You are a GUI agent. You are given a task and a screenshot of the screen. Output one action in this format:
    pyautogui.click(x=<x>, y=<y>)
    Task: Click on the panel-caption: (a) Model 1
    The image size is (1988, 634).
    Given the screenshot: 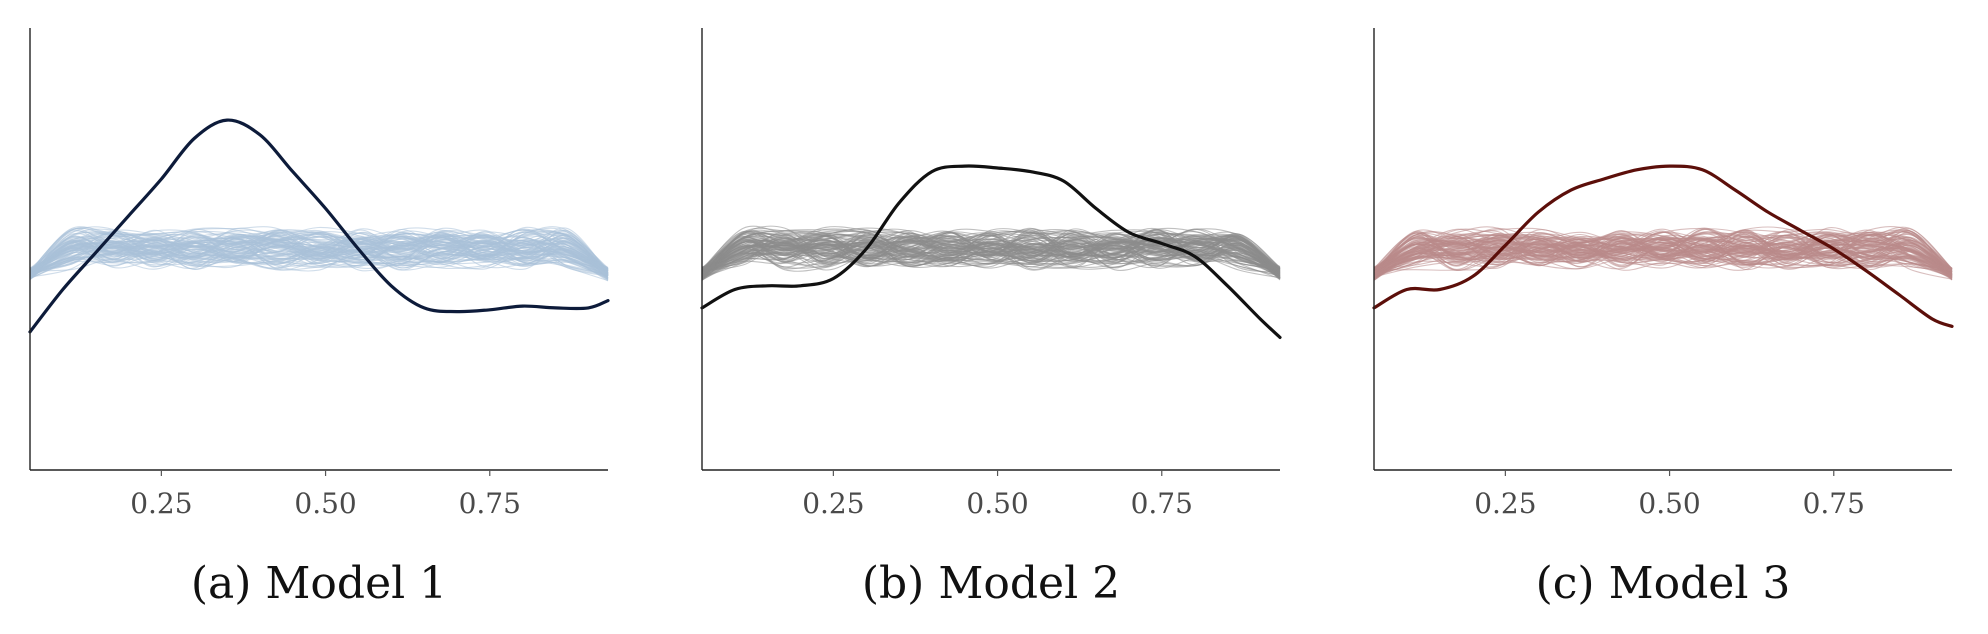 What is the action you would take?
    pyautogui.click(x=319, y=583)
    